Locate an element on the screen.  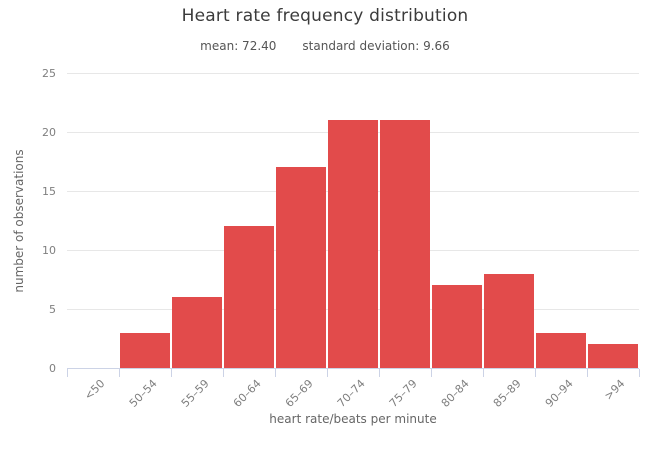
mean-stat: mean: 72.40 is located at coordinates (238, 46).